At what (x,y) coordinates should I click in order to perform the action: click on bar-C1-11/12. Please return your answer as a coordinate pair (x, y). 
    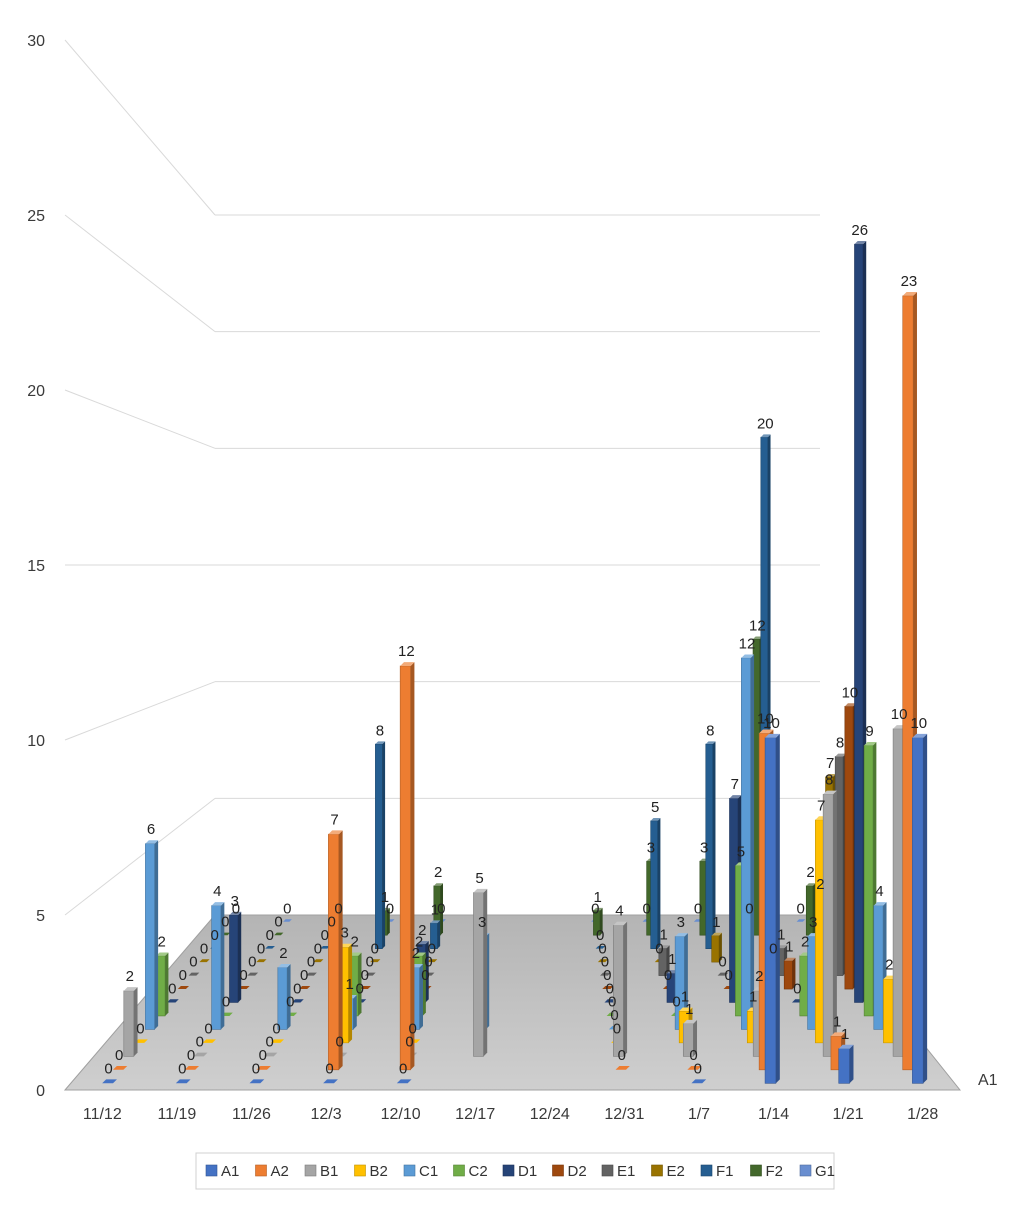
    Looking at the image, I should click on (152, 935).